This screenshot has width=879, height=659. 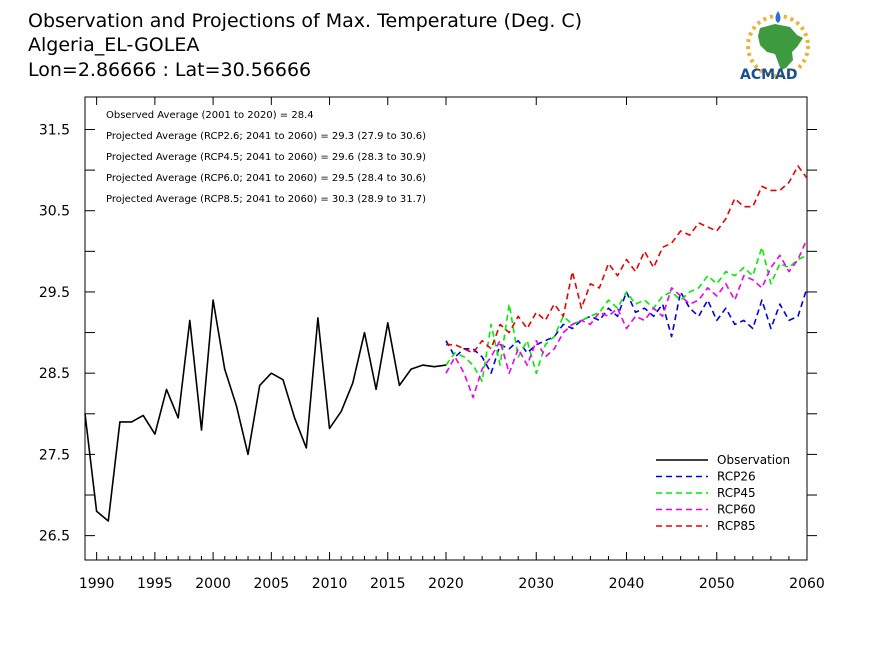 I want to click on series-line-rcp26, so click(x=626, y=331).